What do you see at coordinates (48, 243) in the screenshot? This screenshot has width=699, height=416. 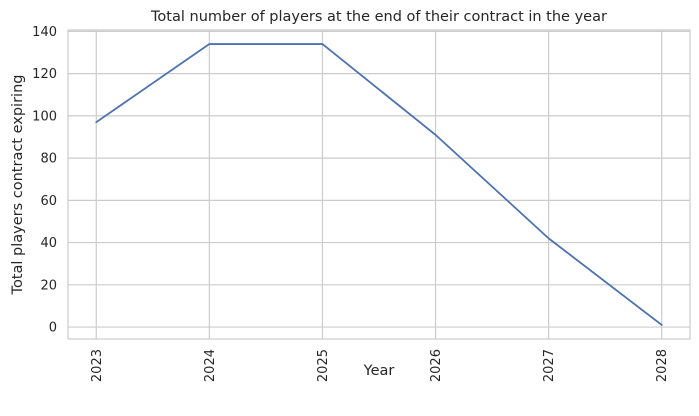 I see `y-tick-label: 40` at bounding box center [48, 243].